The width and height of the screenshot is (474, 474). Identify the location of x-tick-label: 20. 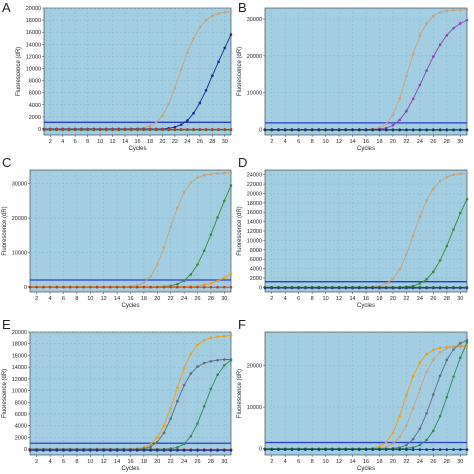
(393, 299).